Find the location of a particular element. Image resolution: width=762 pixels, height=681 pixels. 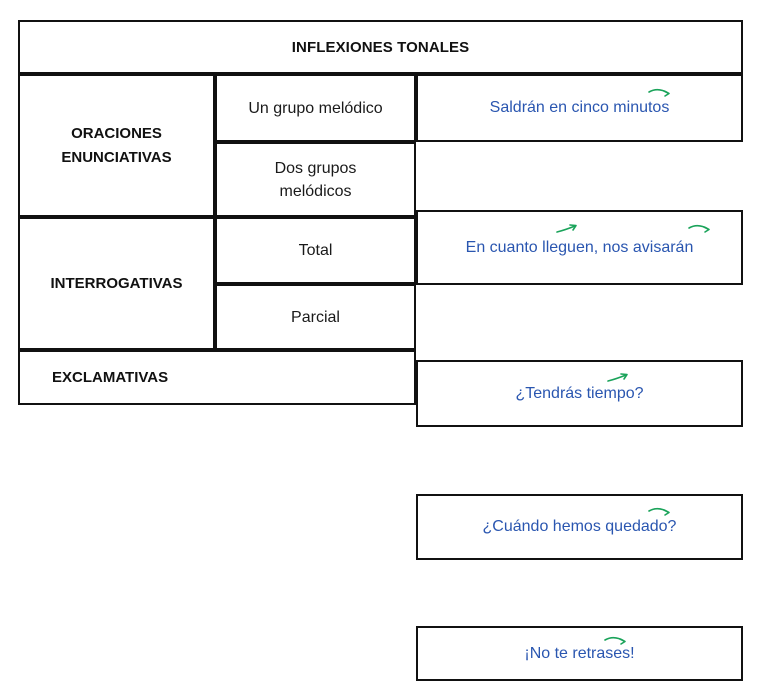

category-interrogativas-label: INTERROGATIVAS is located at coordinates (116, 283).